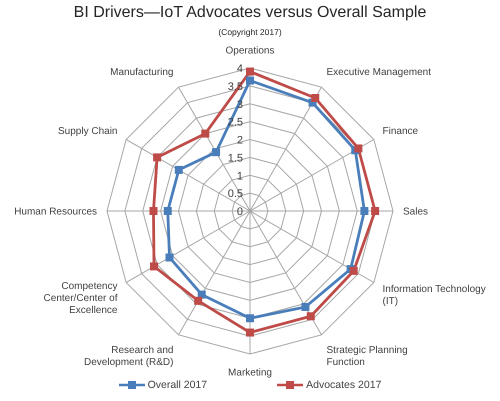  Describe the element at coordinates (81, 298) in the screenshot. I see `spoke-label: Competency Center/Center of Excellence` at that location.